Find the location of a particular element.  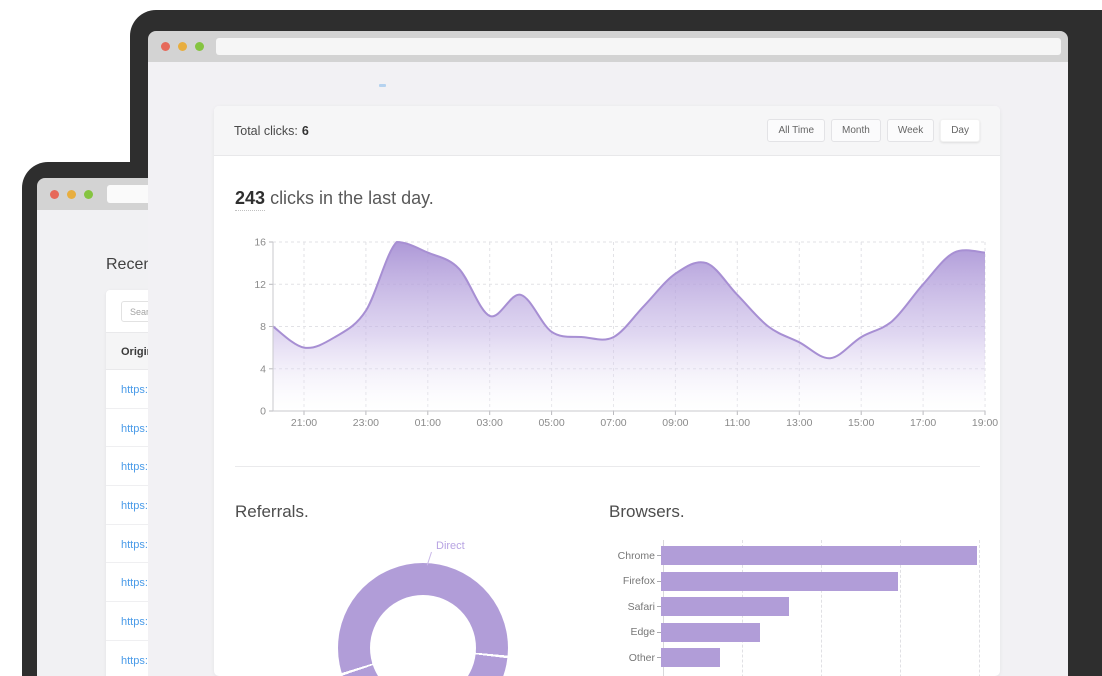

bar-safari is located at coordinates (725, 606).